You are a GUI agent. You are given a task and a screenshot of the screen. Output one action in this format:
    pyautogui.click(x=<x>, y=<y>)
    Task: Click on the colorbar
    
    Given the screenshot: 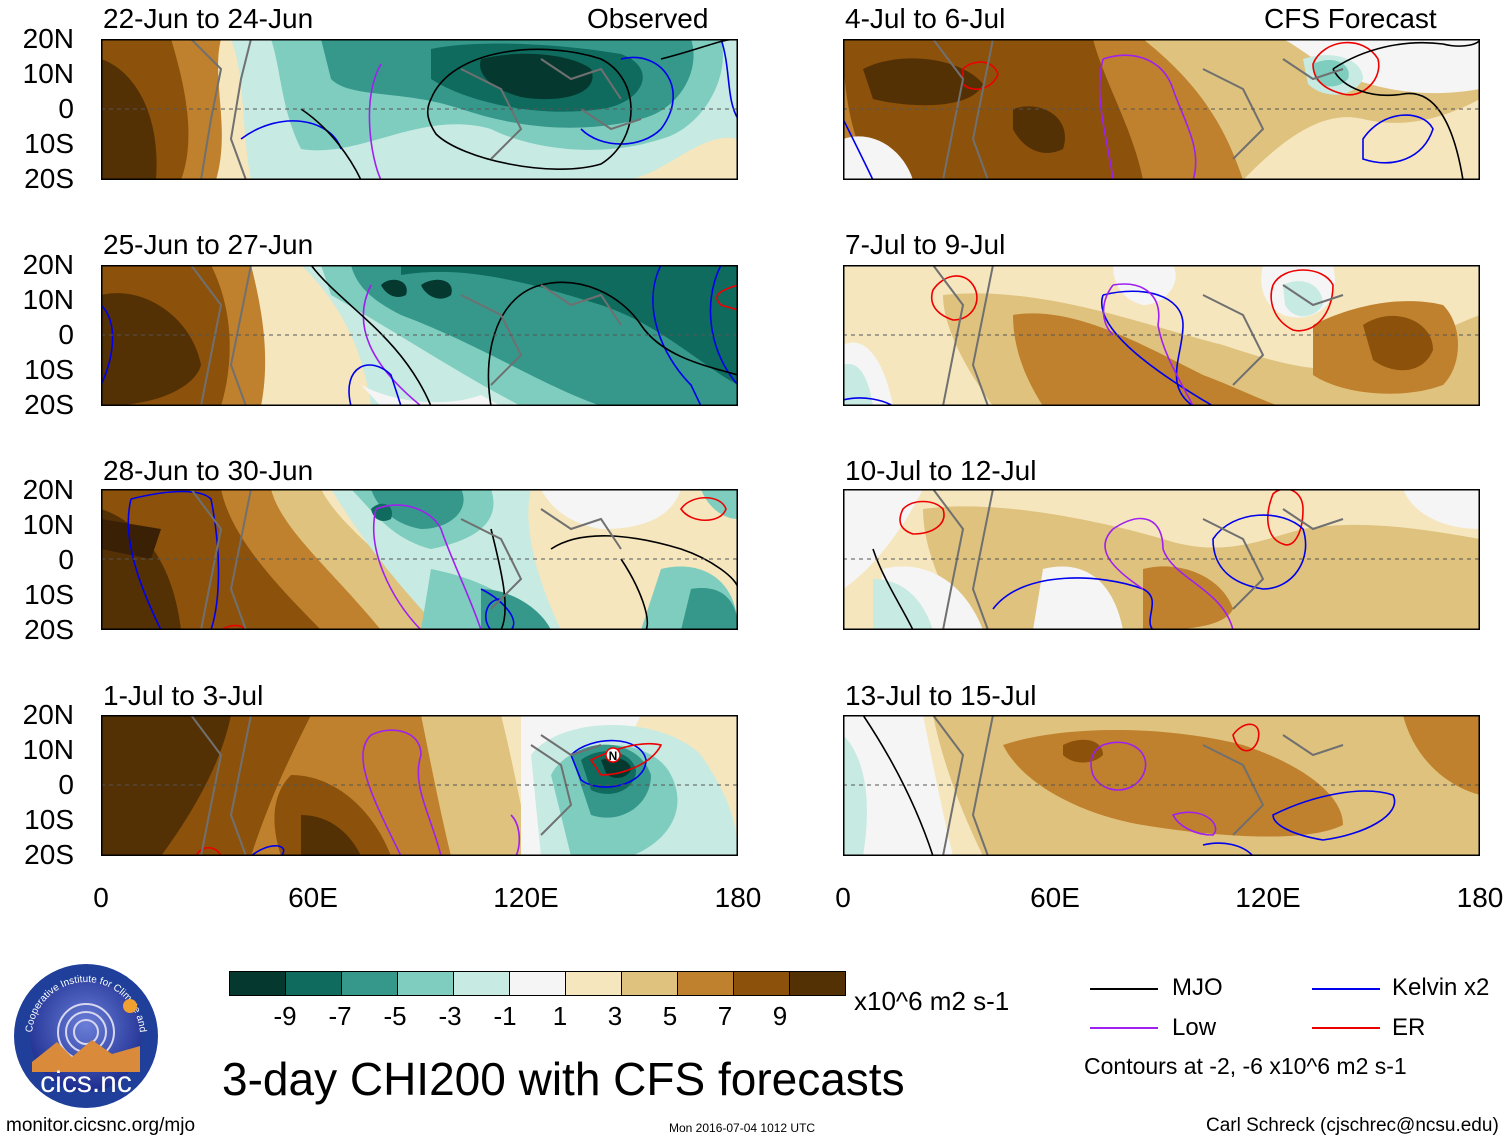 What is the action you would take?
    pyautogui.click(x=537, y=983)
    